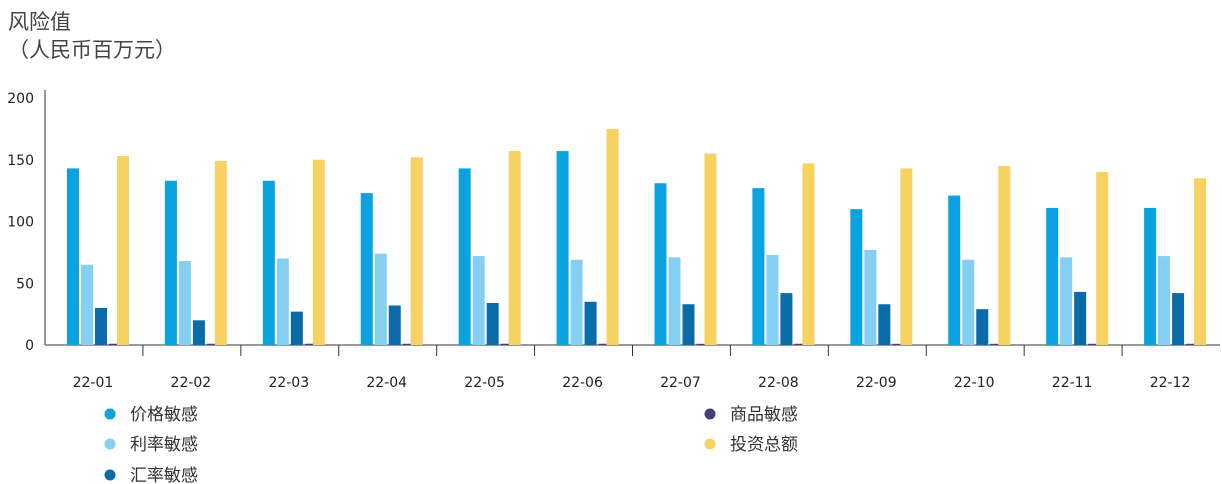 This screenshot has width=1222, height=484. Describe the element at coordinates (92, 50) in the screenshot. I see `chart-subtitle: （人民币百万元）` at that location.